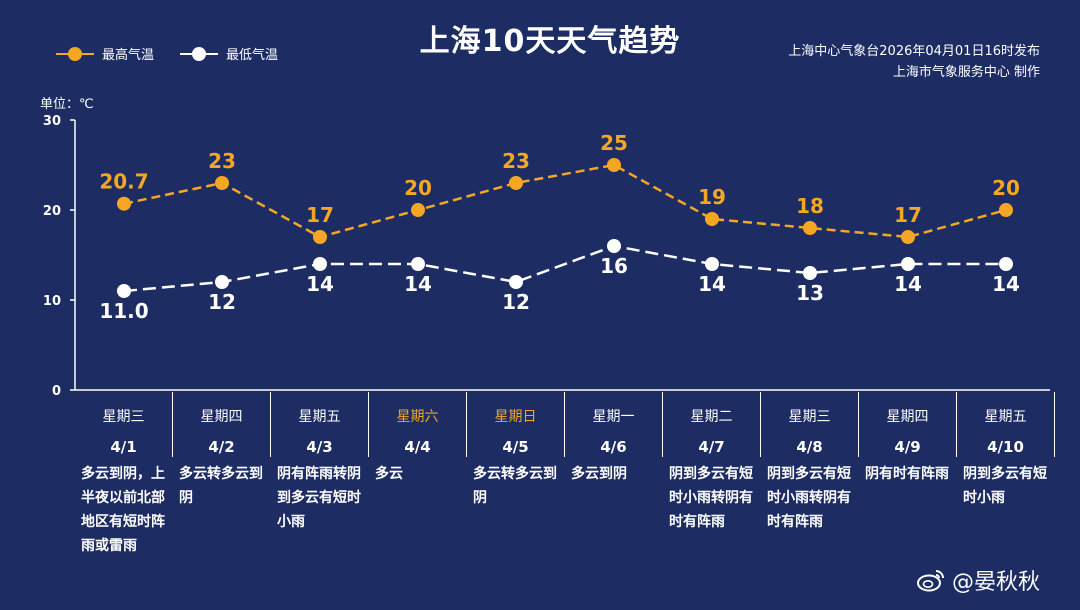  Describe the element at coordinates (56, 391) in the screenshot. I see `y-tick-label: 0` at that location.